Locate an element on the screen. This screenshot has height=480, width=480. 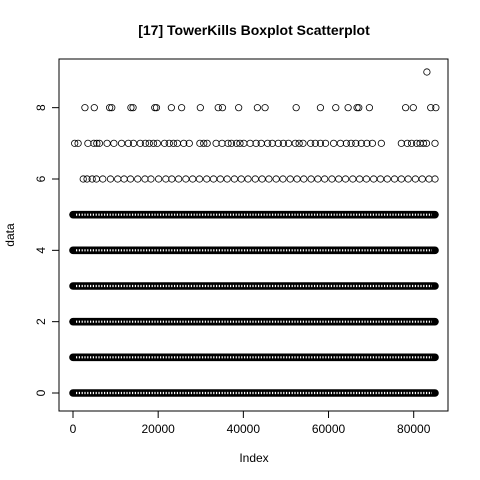
x-axis: 0 20000 40000 60000 80000 is located at coordinates (250, 423).